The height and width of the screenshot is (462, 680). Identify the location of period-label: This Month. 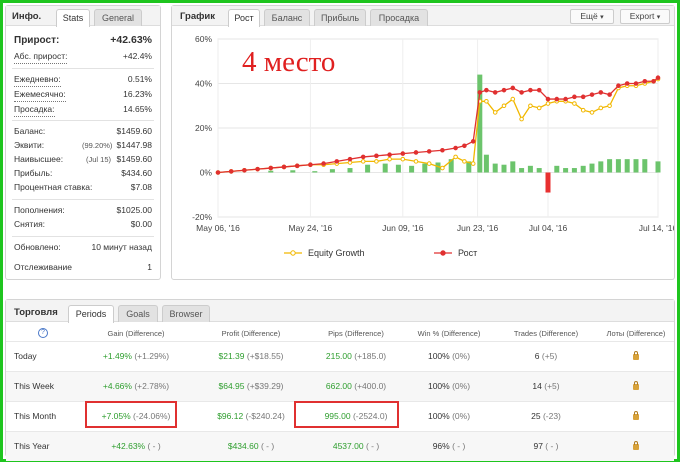
(35, 416).